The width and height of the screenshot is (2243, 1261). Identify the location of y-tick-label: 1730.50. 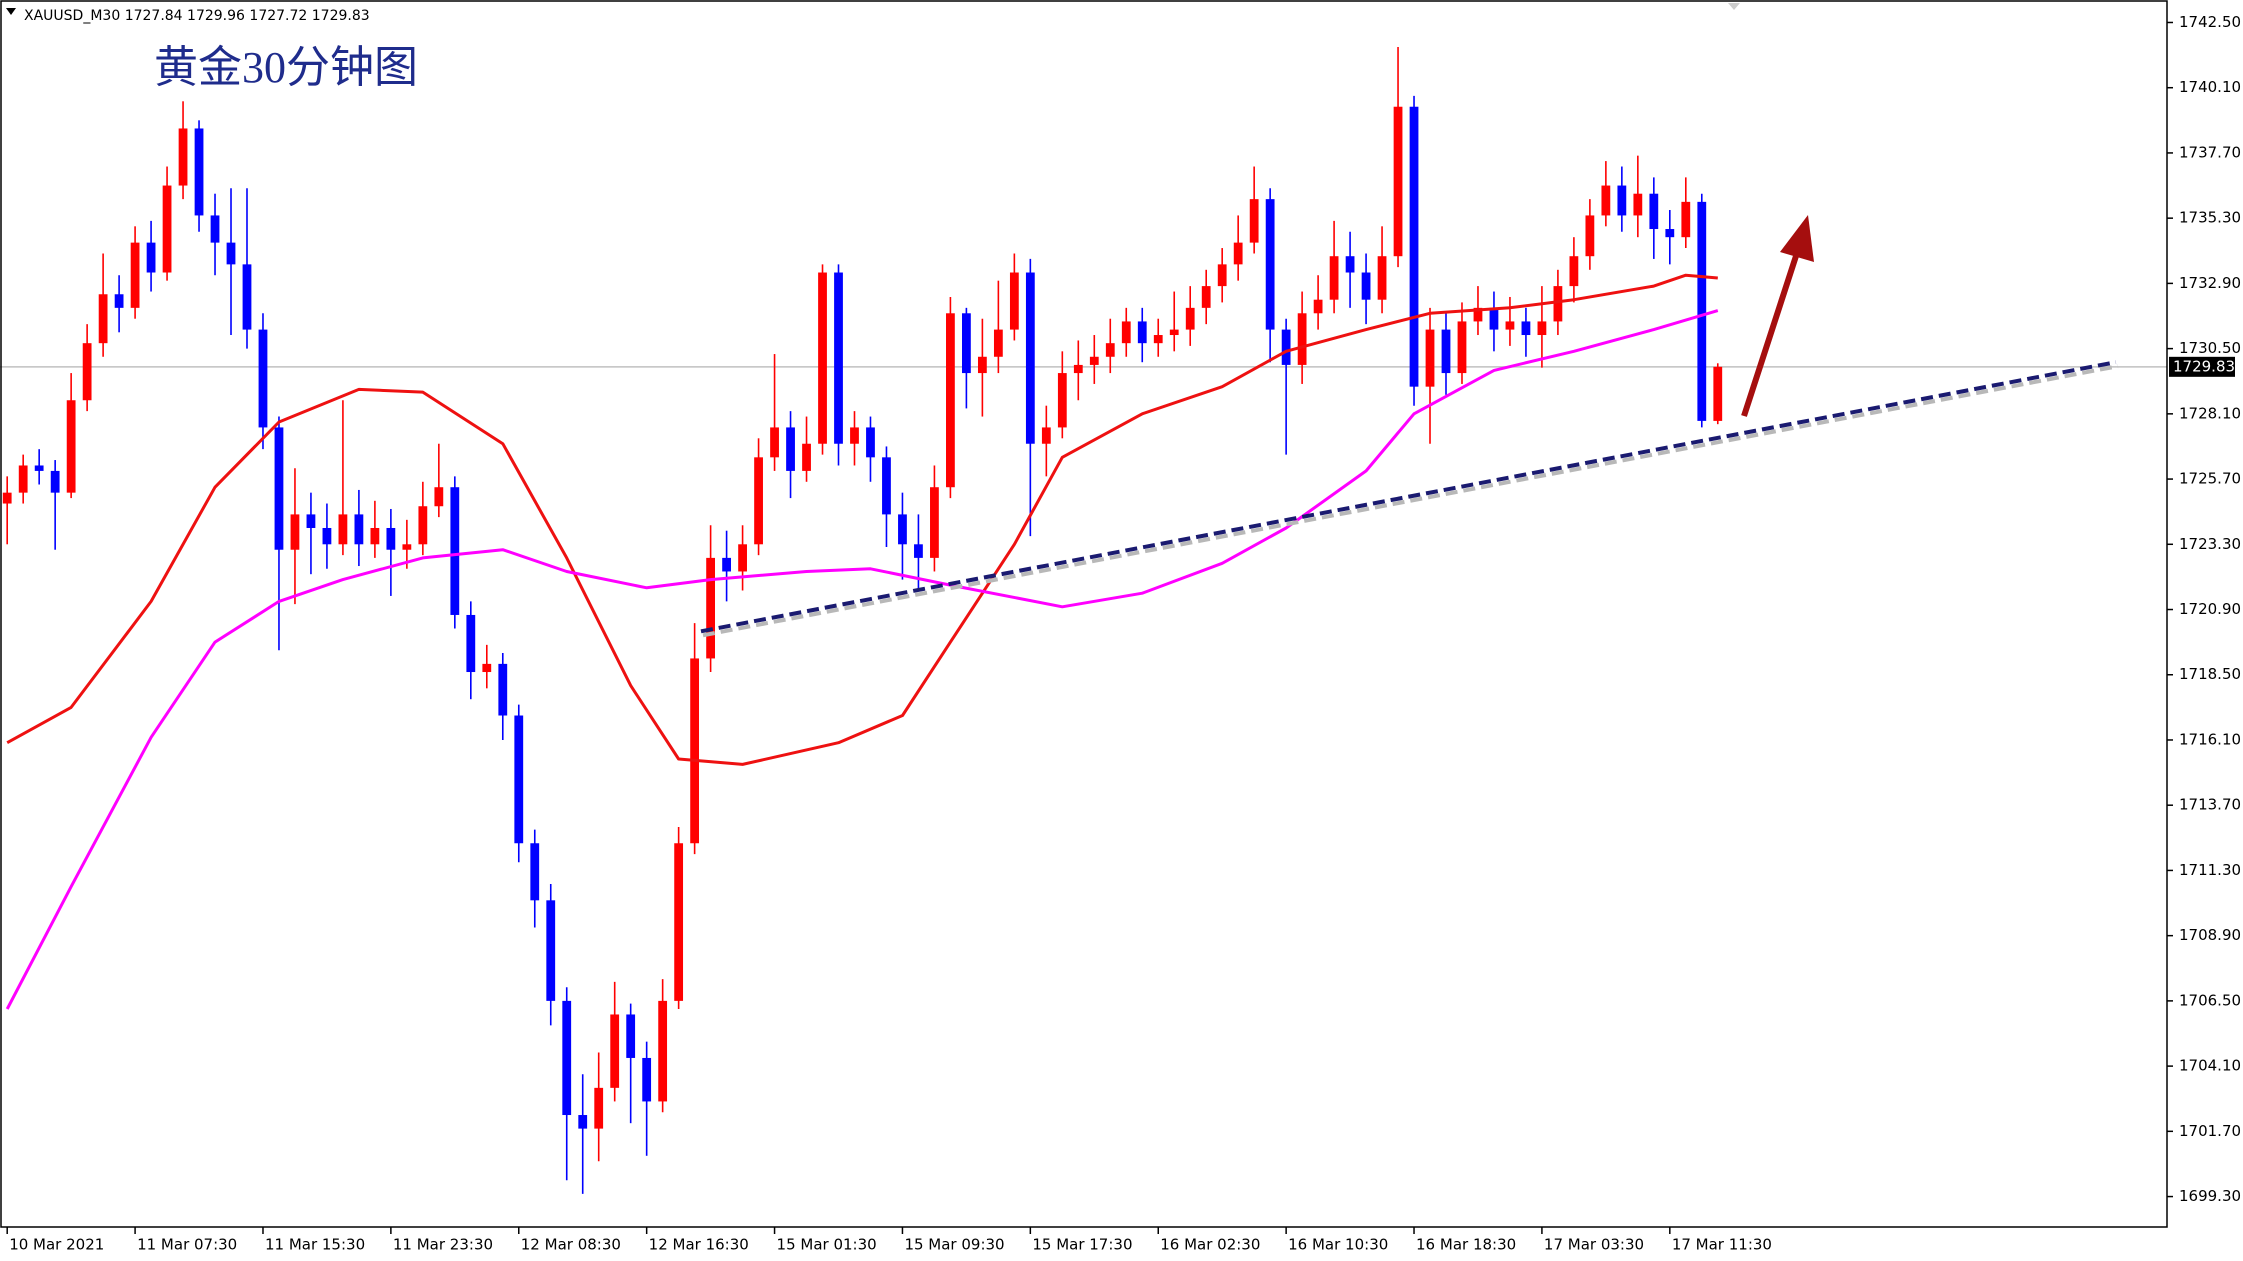
(2210, 348).